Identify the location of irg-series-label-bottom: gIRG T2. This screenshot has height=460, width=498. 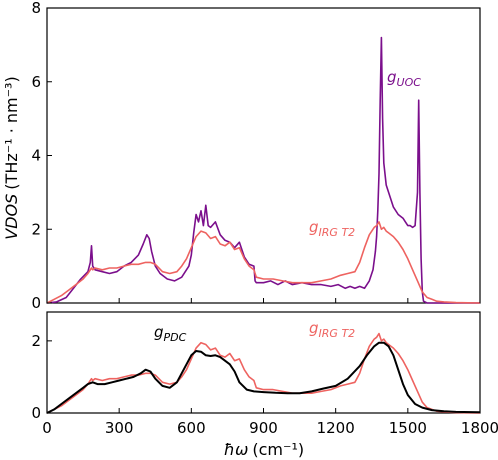
(332, 329).